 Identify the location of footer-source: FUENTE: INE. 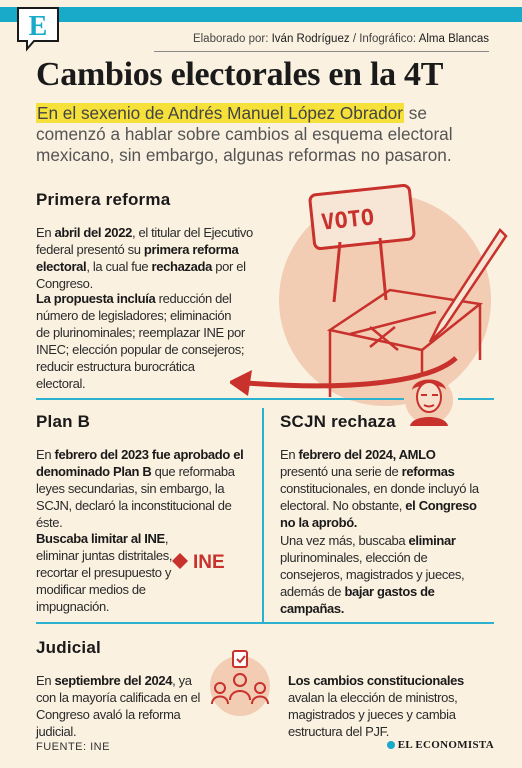
(73, 747).